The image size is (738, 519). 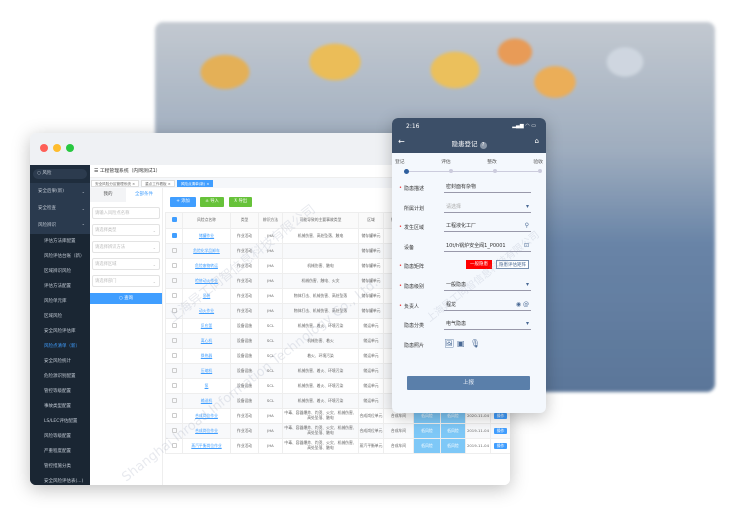 I want to click on step-label: 整改, so click(x=492, y=162).